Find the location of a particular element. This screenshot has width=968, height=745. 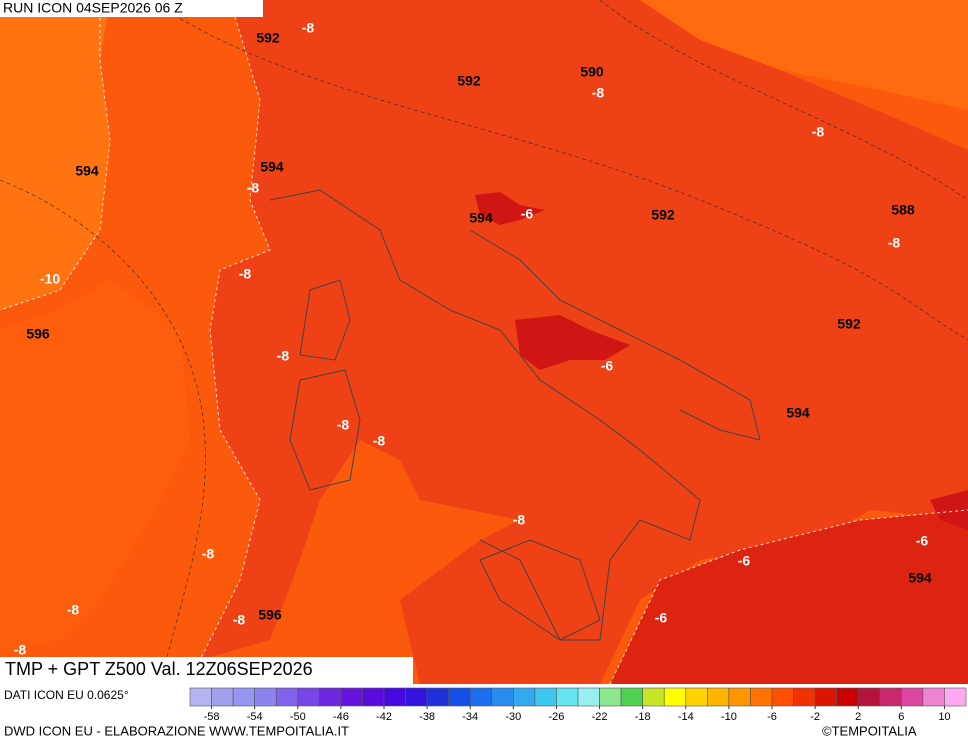

coastline is located at coordinates (615, 335).